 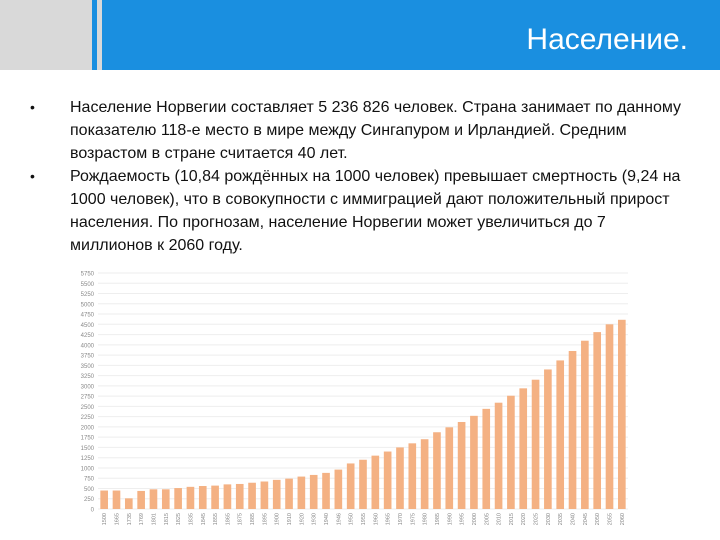 What do you see at coordinates (364, 519) in the screenshot?
I see `x-tick-label: 1955` at bounding box center [364, 519].